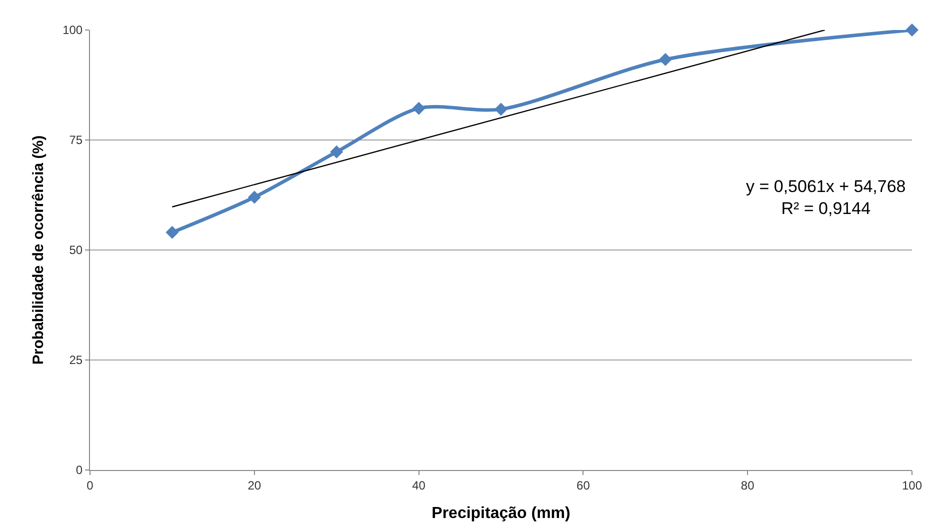 This screenshot has width=937, height=530. What do you see at coordinates (255, 485) in the screenshot?
I see `x-tick-label: 20` at bounding box center [255, 485].